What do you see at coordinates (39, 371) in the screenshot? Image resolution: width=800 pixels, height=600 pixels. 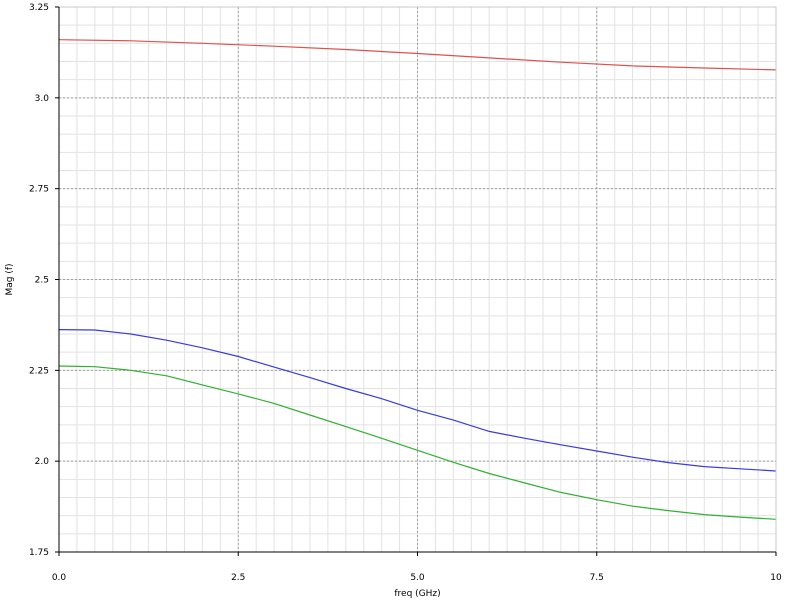 I see `y-tick-label: 2.25` at bounding box center [39, 371].